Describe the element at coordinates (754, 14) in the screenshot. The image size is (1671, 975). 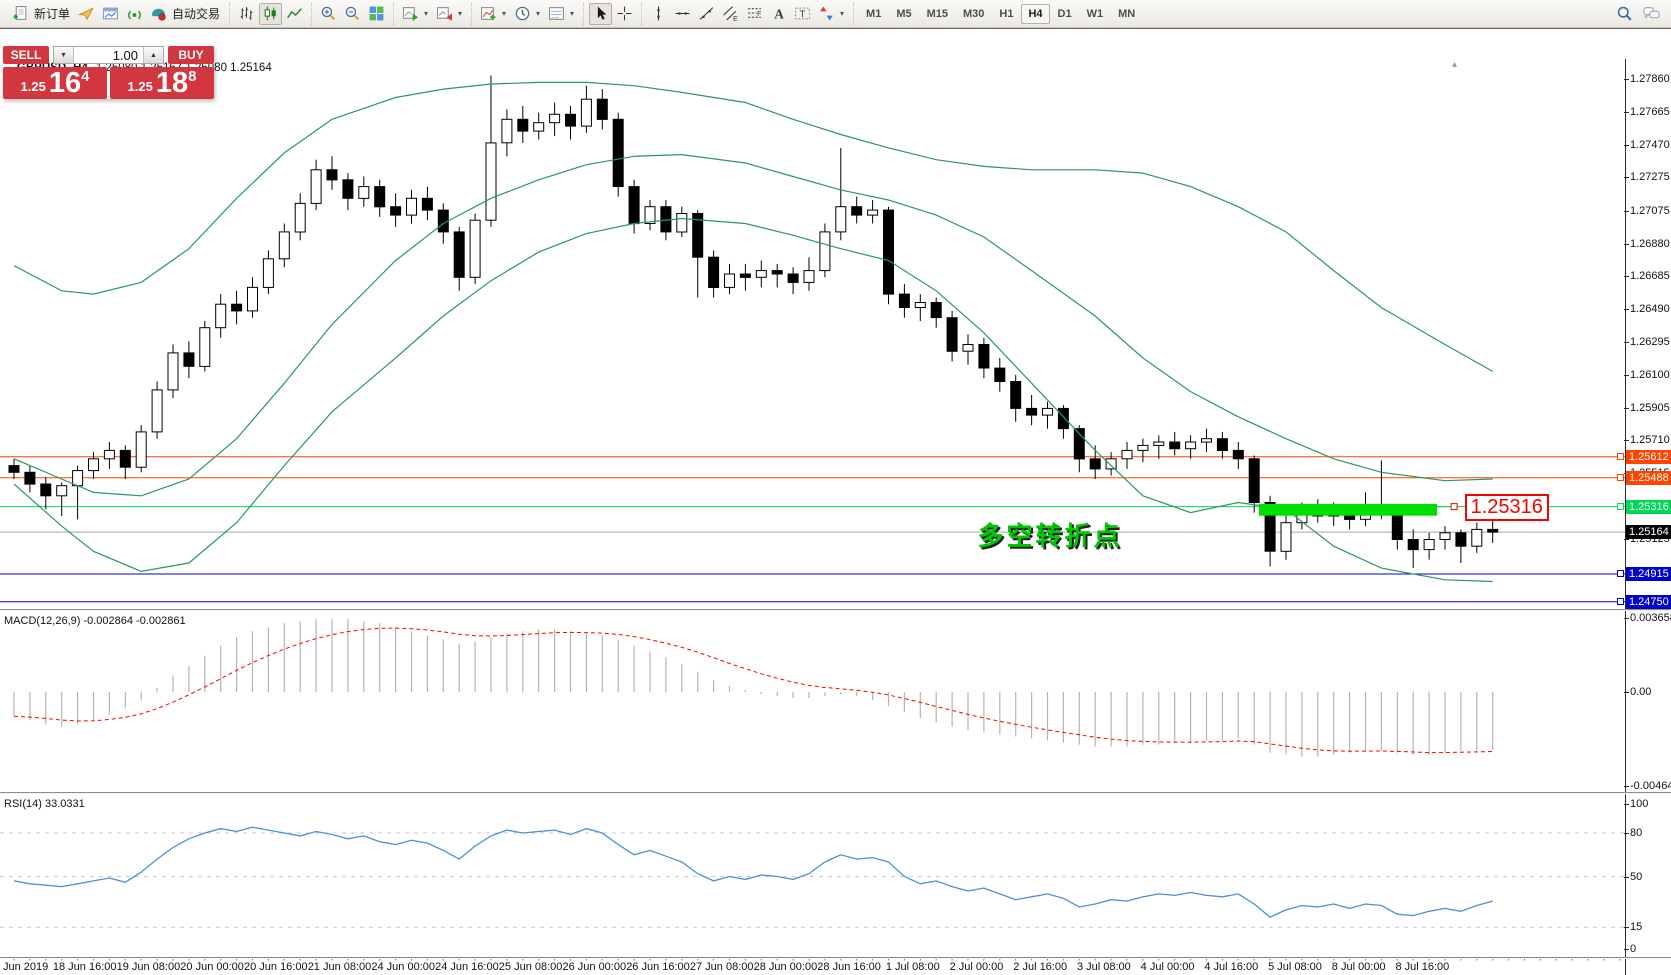
I see `fibonacci-icon: F` at that location.